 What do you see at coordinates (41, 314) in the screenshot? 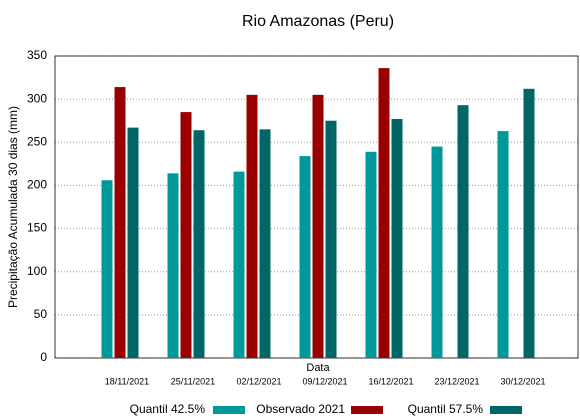
I see `y-tick-label: 50` at bounding box center [41, 314].